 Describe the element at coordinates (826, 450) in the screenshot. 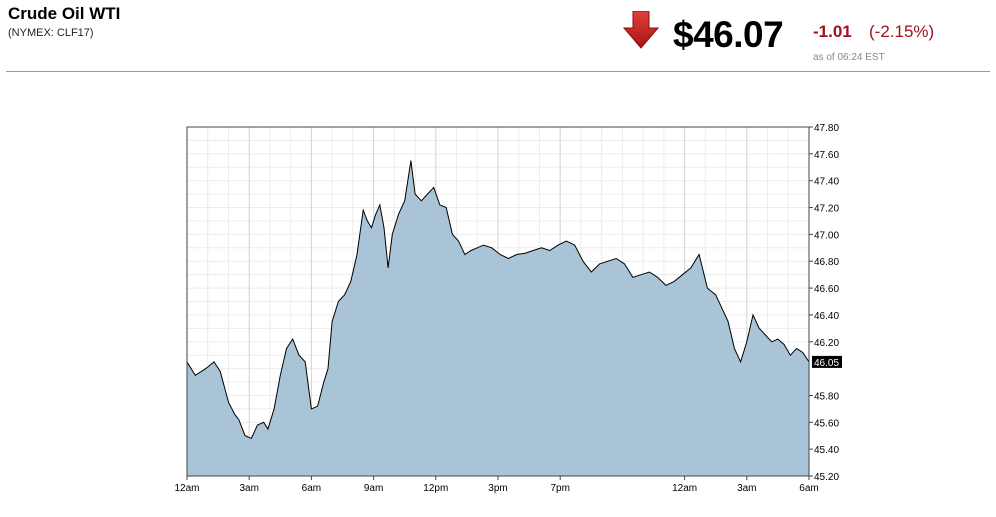

I see `y-tick-label: 45.40` at that location.